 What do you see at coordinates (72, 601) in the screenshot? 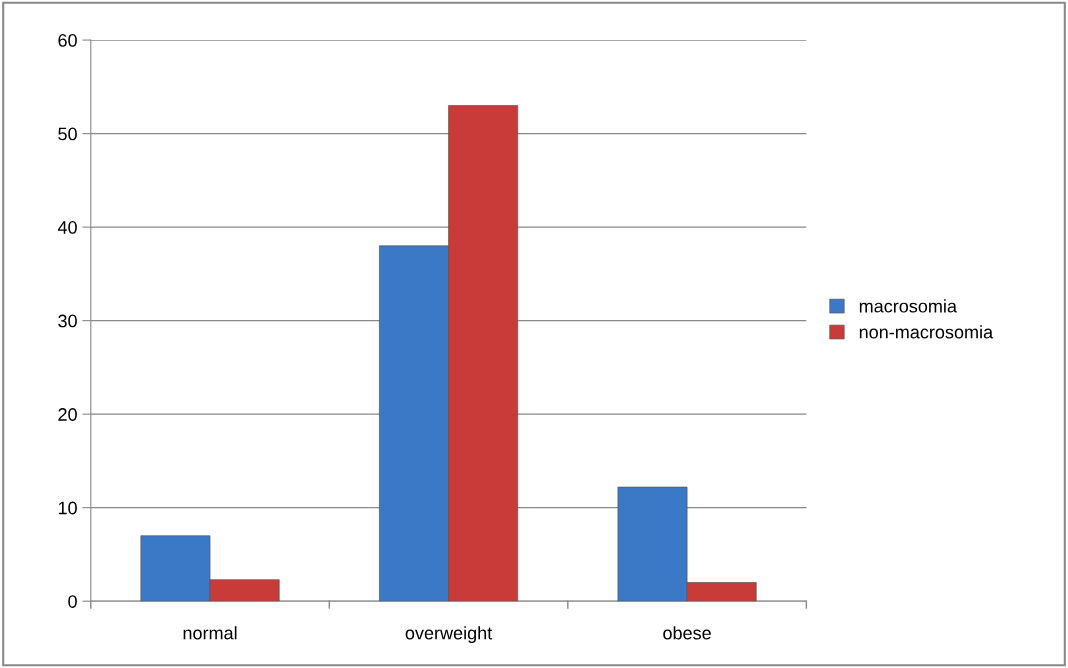
I see `y-tick-label: 0` at bounding box center [72, 601].